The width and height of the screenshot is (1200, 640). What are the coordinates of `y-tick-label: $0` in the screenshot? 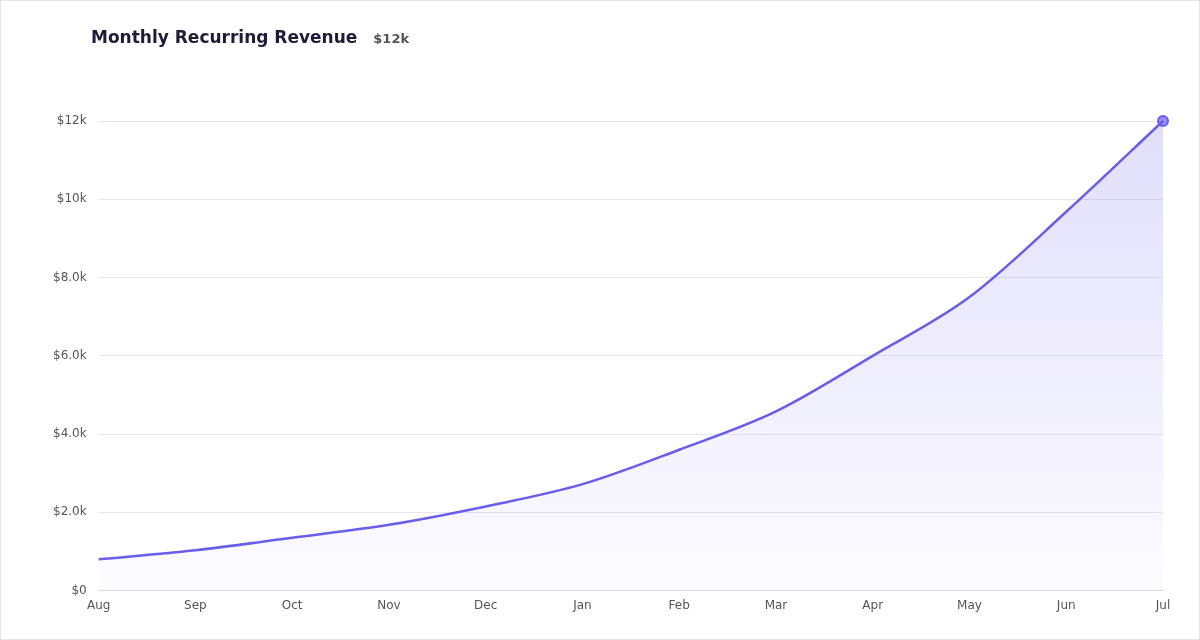 It's located at (79, 589).